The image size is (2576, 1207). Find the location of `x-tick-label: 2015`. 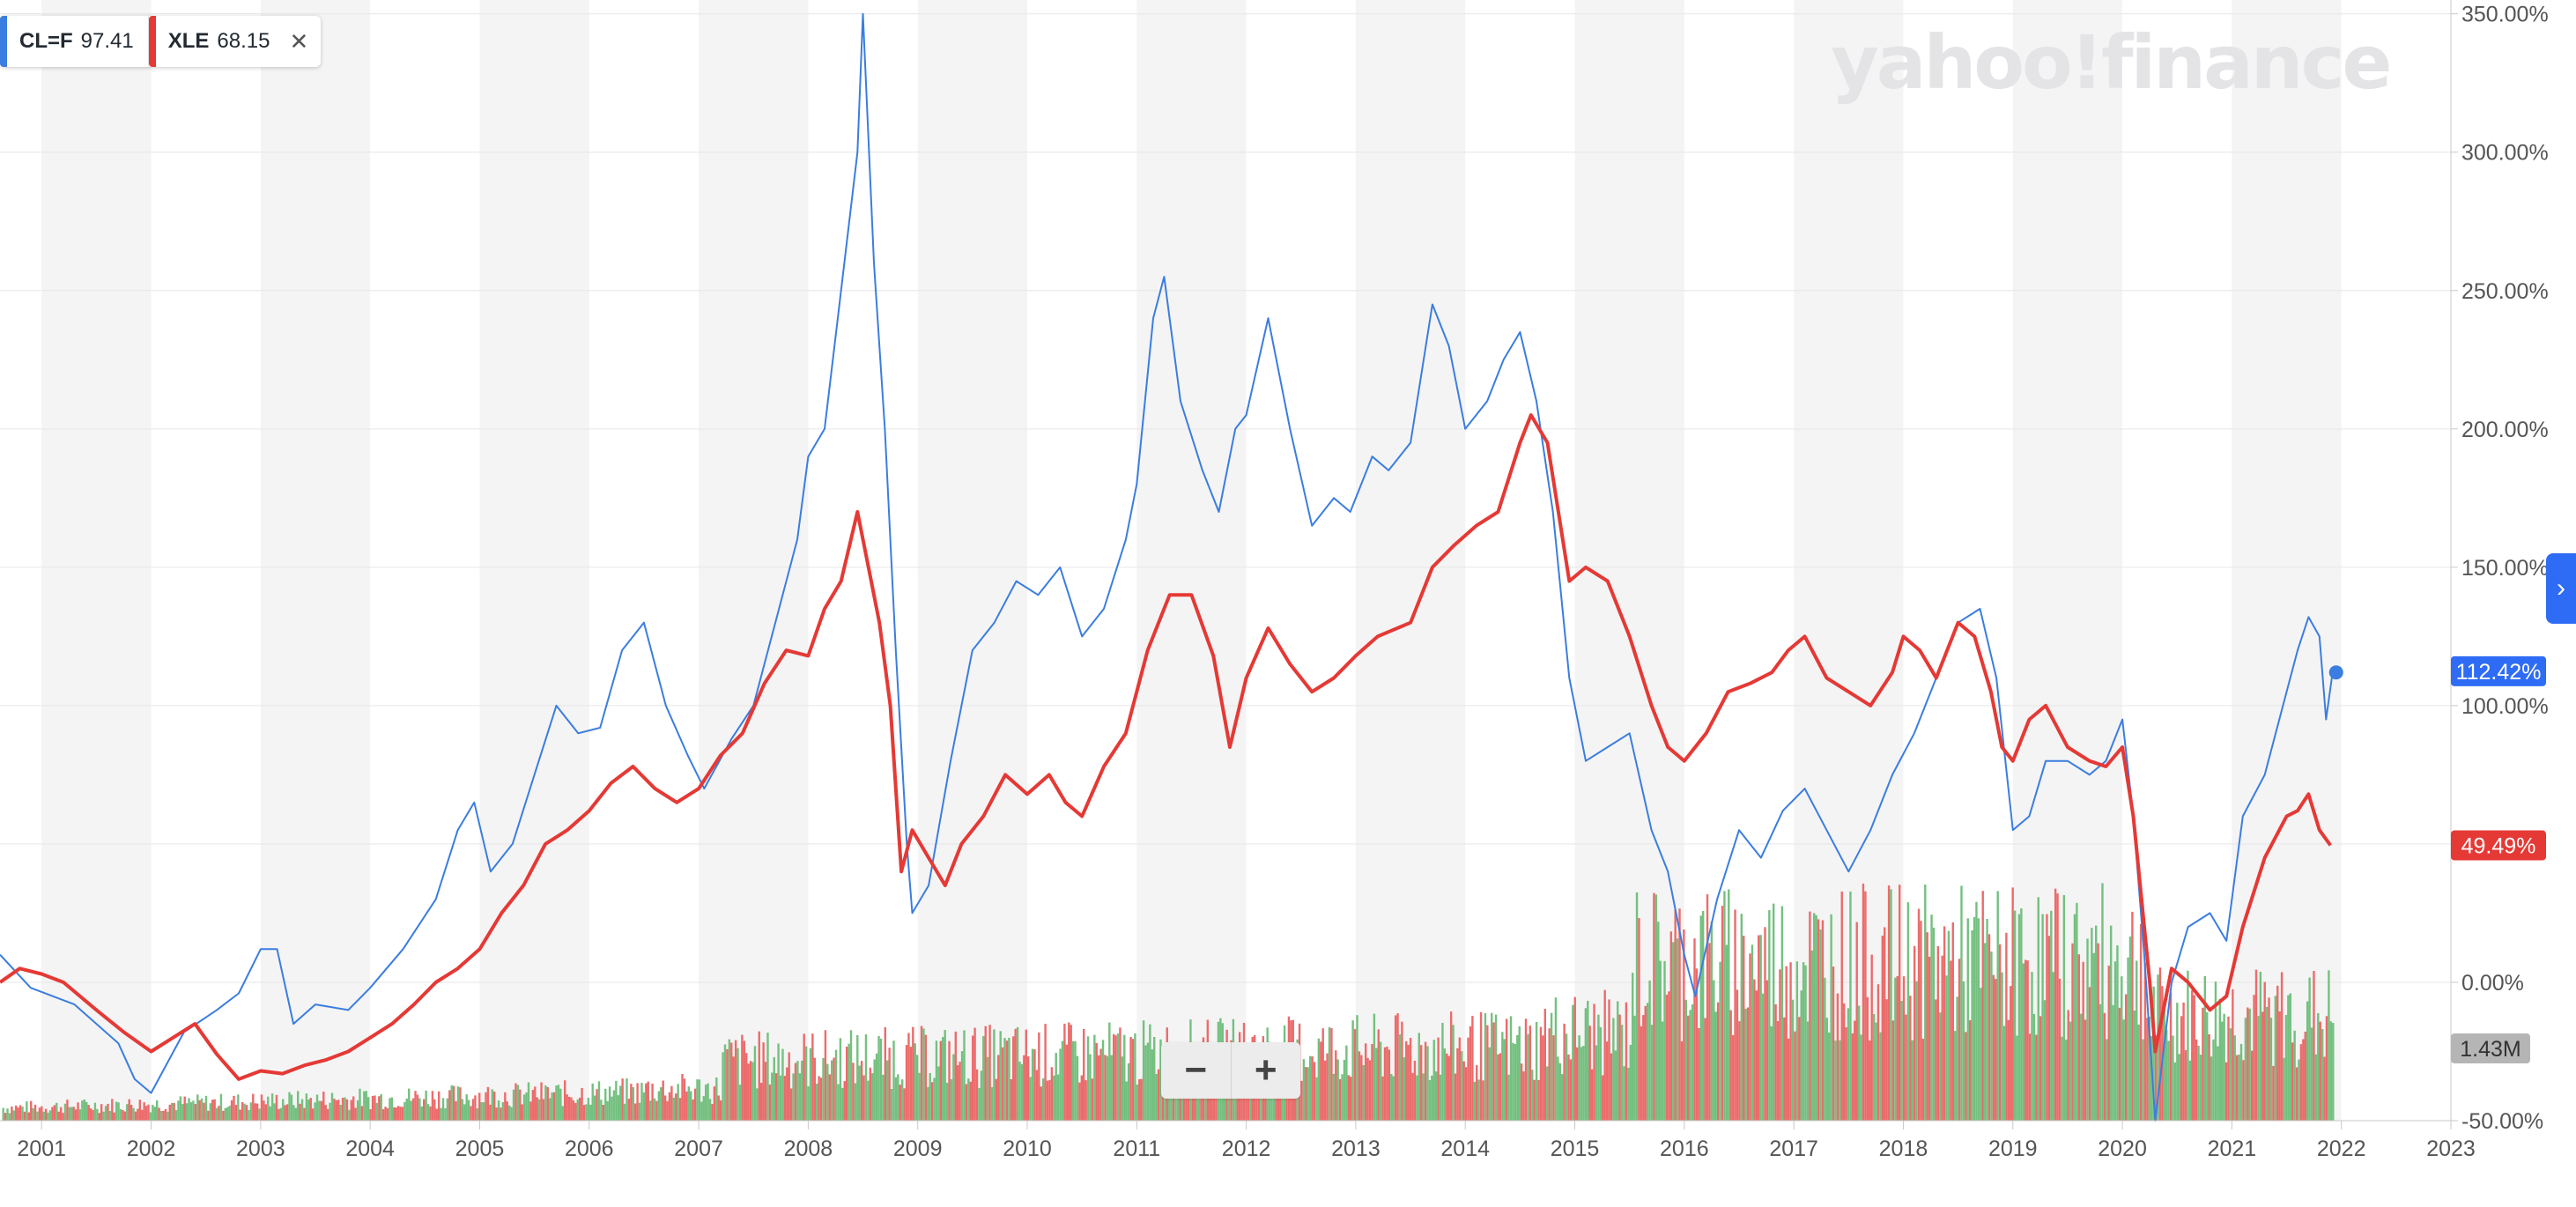

x-tick-label: 2015 is located at coordinates (1576, 1149).